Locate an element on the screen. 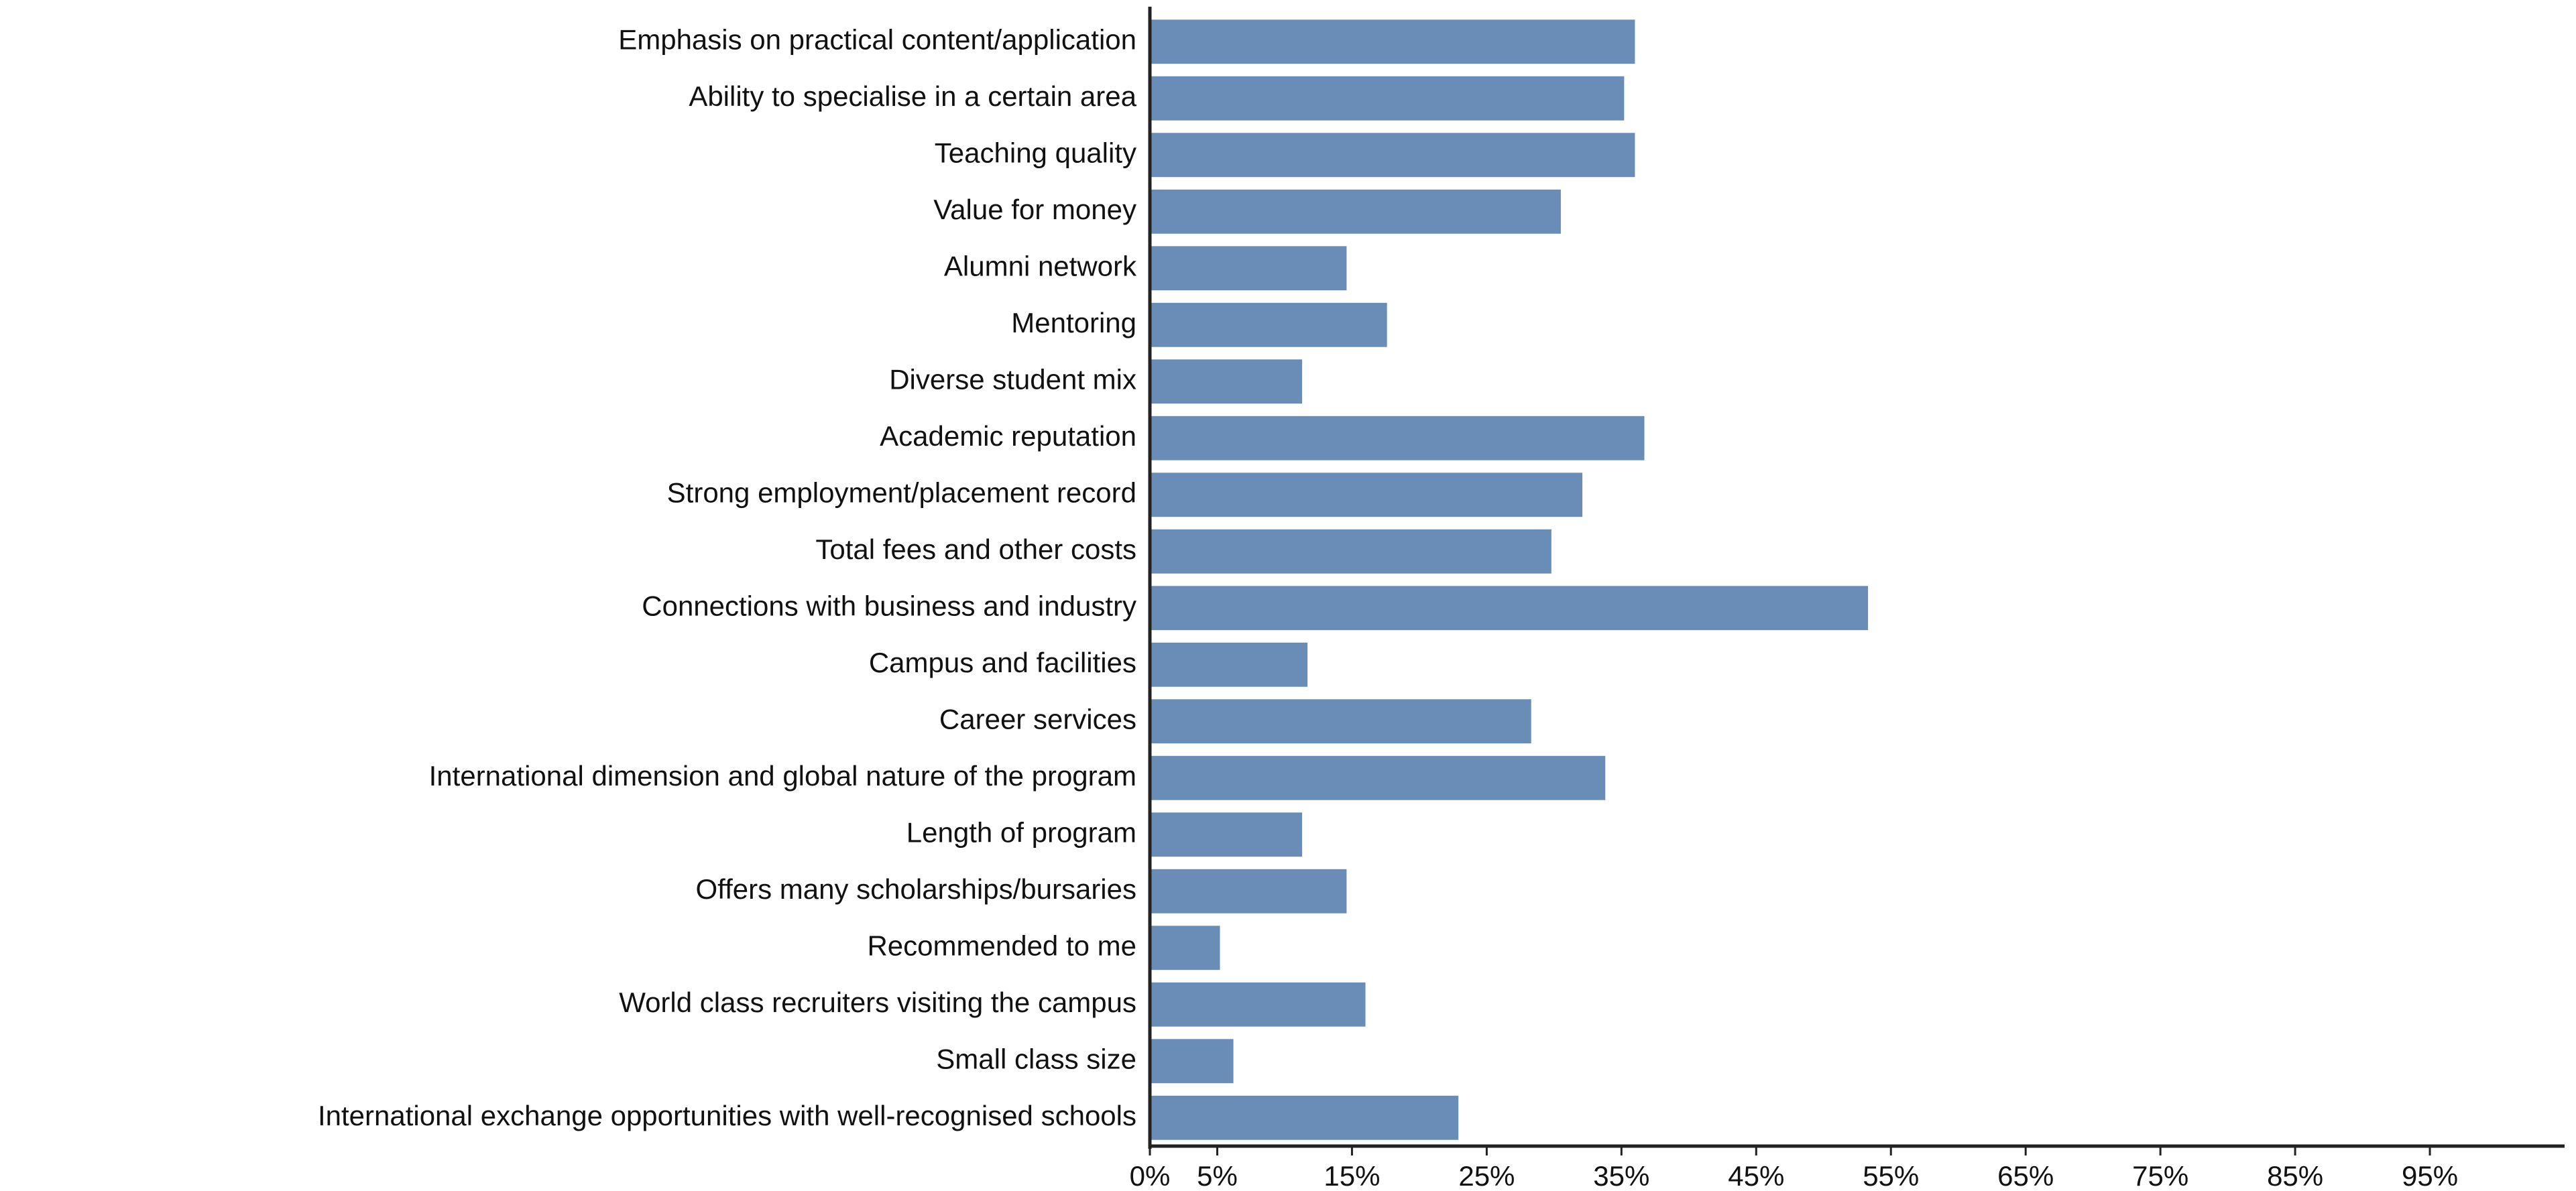 This screenshot has height=1191, width=2576. x-tick-label: 95% is located at coordinates (2430, 1175).